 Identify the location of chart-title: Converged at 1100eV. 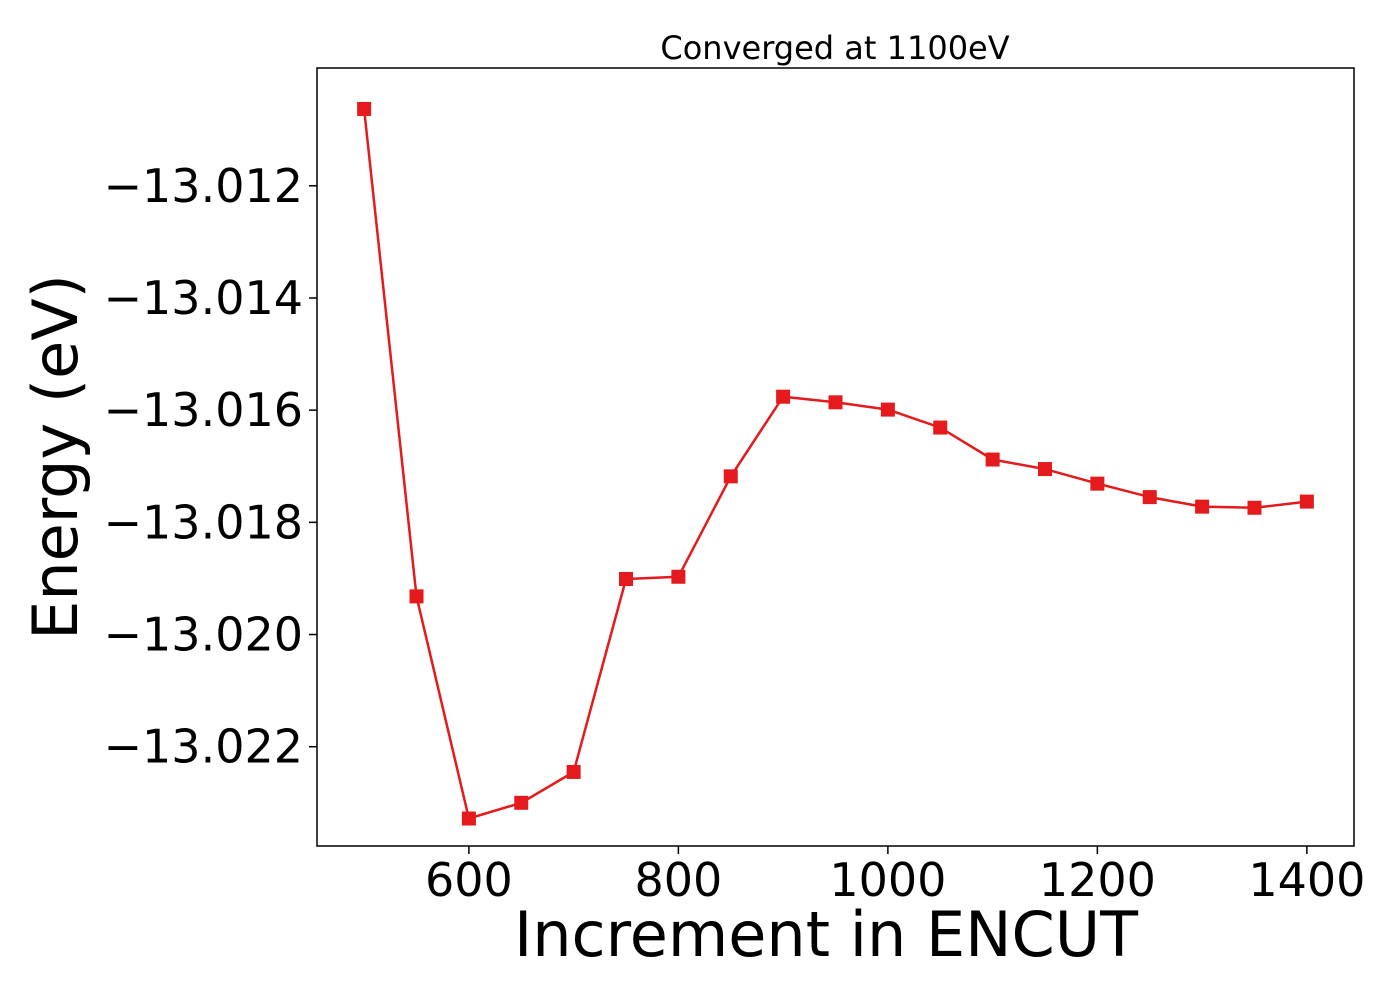
(834, 48).